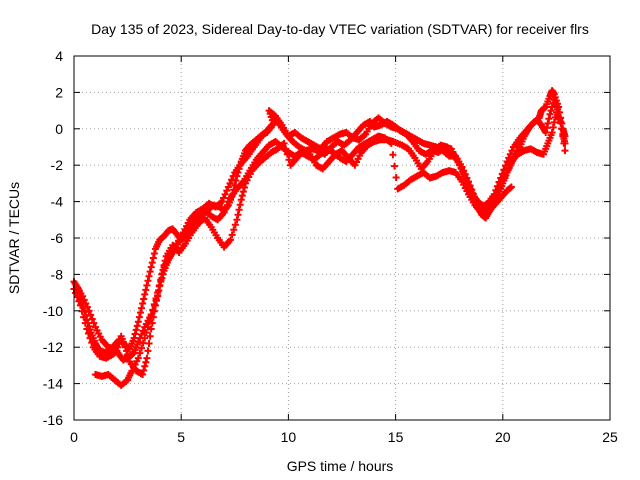 This screenshot has height=480, width=640. I want to click on x-tick-label: 10, so click(289, 437).